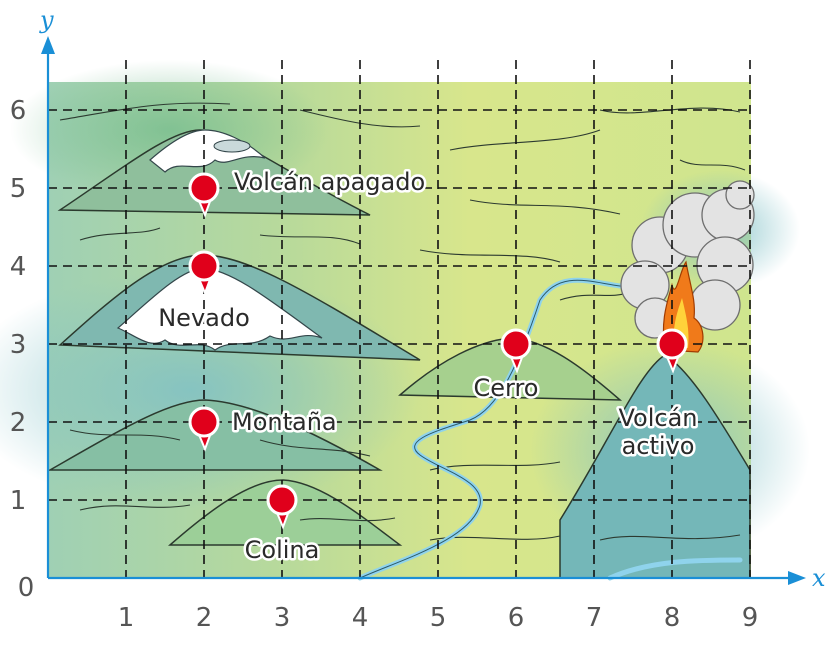  What do you see at coordinates (750, 618) in the screenshot?
I see `x-tick-label: 9` at bounding box center [750, 618].